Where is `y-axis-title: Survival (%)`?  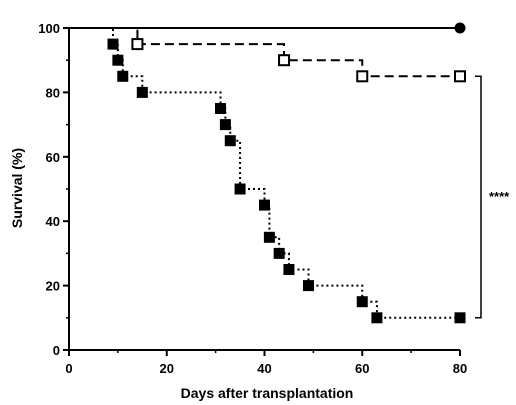
y-axis-title: Survival (%) is located at coordinates (17, 188).